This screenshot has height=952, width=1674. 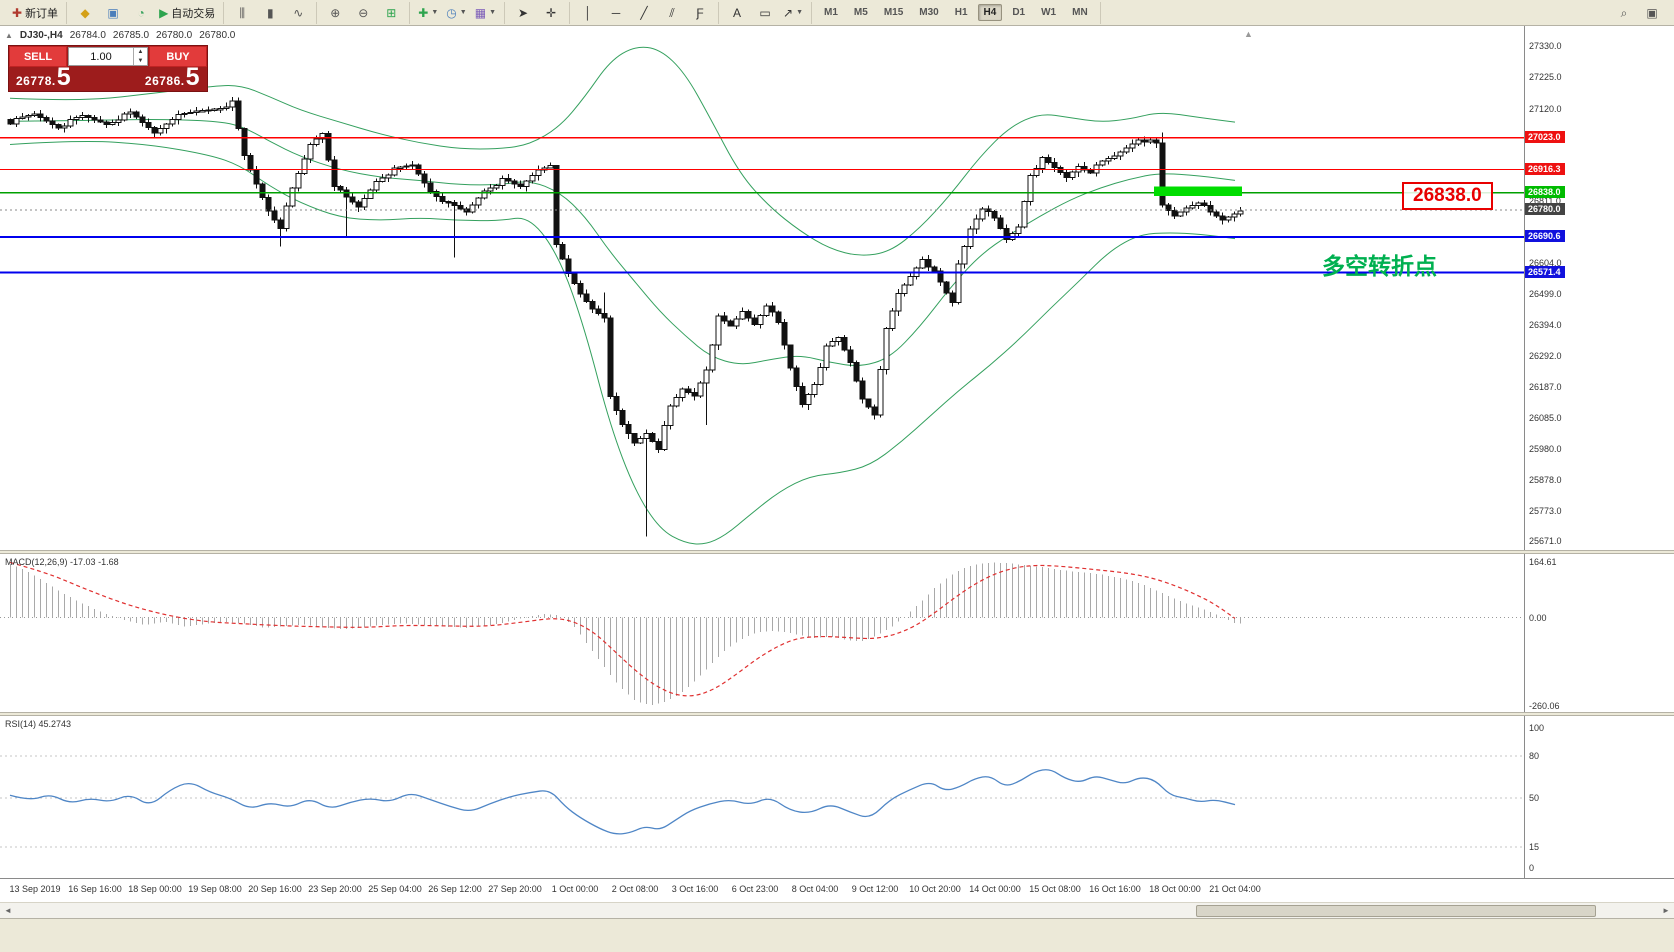 I want to click on macd-axis-label: 0.00, so click(x=1538, y=617).